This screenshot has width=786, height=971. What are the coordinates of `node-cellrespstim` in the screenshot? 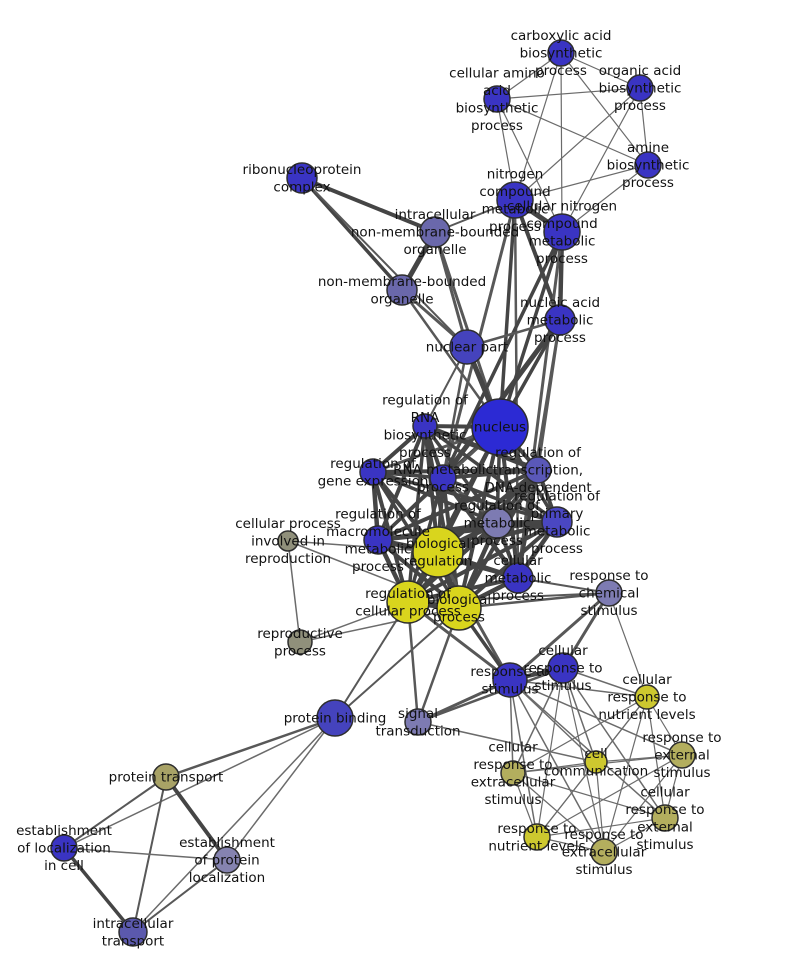 It's located at (563, 668).